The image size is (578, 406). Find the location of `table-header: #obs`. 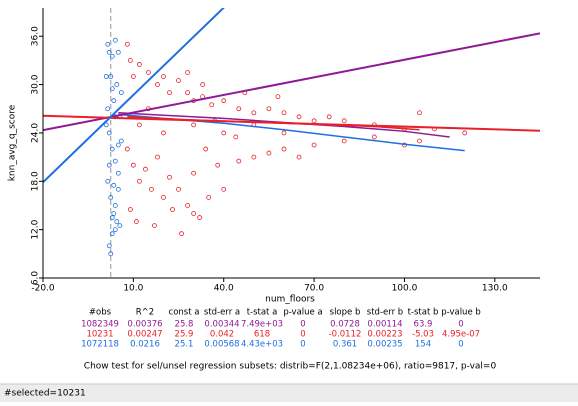

table-header: #obs is located at coordinates (100, 313).